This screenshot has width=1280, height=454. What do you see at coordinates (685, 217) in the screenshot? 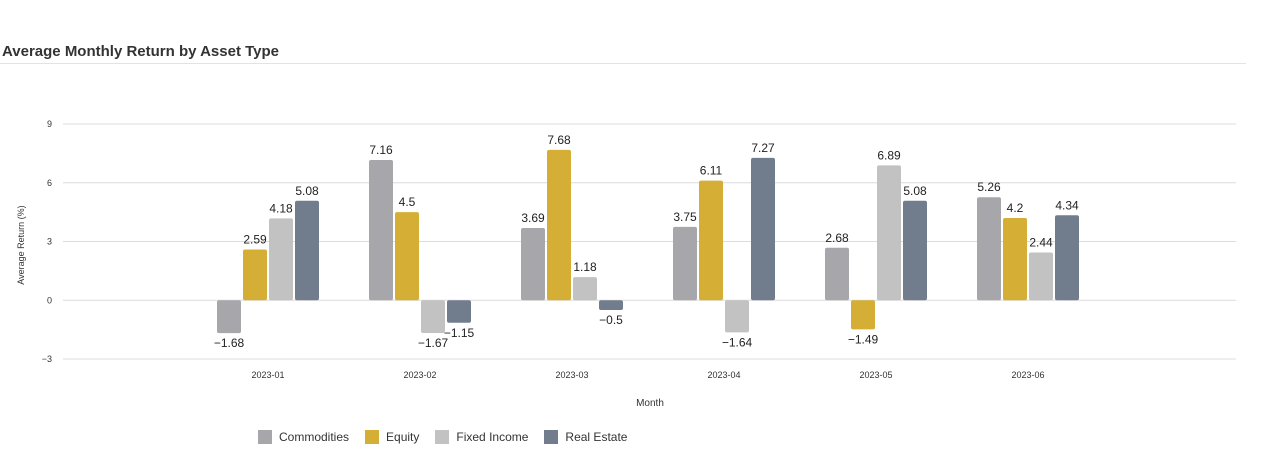
I see `data-label: 3.75` at bounding box center [685, 217].